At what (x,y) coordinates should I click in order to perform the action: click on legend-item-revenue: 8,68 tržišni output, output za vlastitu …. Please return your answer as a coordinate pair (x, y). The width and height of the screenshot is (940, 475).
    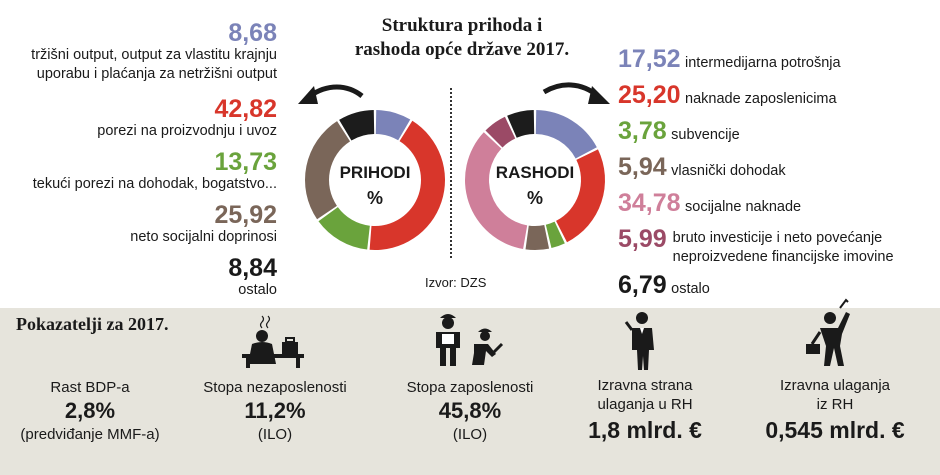
    Looking at the image, I should click on (138, 56).